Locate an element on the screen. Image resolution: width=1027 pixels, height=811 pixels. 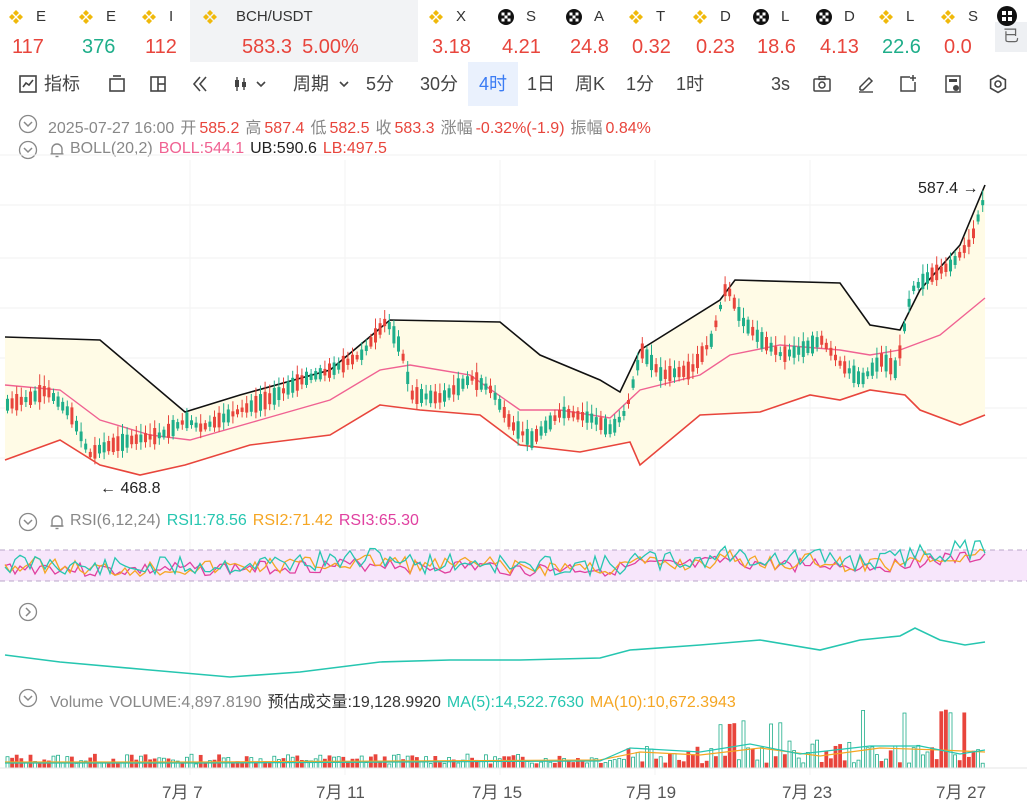
chart-style-icon is located at coordinates (242, 84).